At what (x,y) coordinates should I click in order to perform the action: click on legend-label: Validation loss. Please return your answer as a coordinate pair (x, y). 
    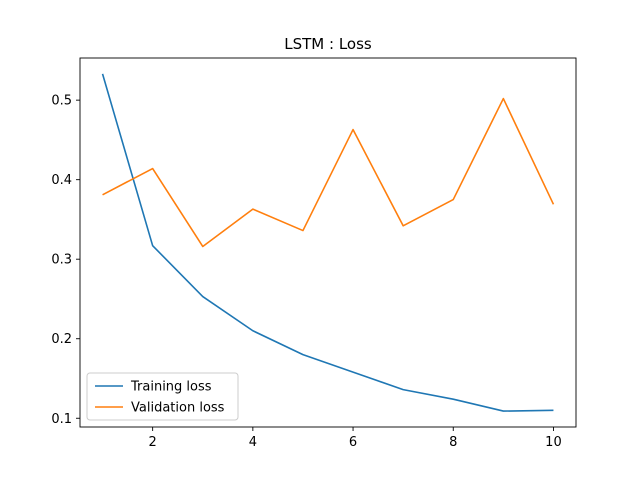
    Looking at the image, I should click on (178, 408).